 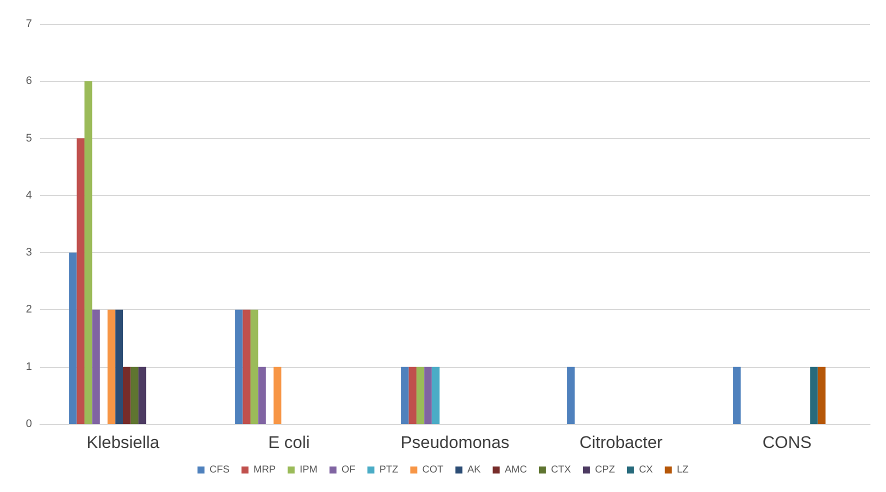 I want to click on legend-label: MRP, so click(x=265, y=470).